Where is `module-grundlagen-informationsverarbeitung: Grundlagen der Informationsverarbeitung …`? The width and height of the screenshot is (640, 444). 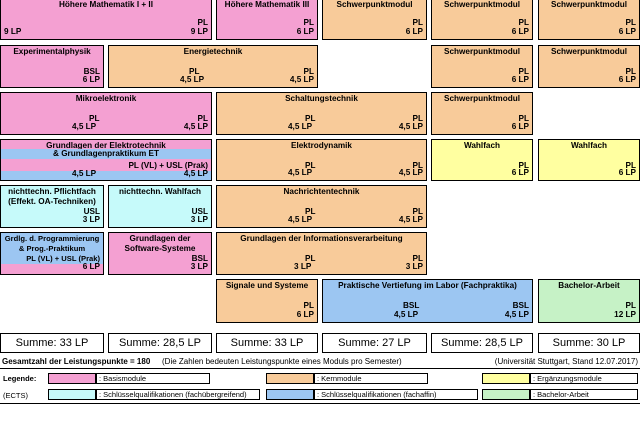
module-grundlagen-informationsverarbeitung: Grundlagen der Informationsverarbeitung … is located at coordinates (321, 253).